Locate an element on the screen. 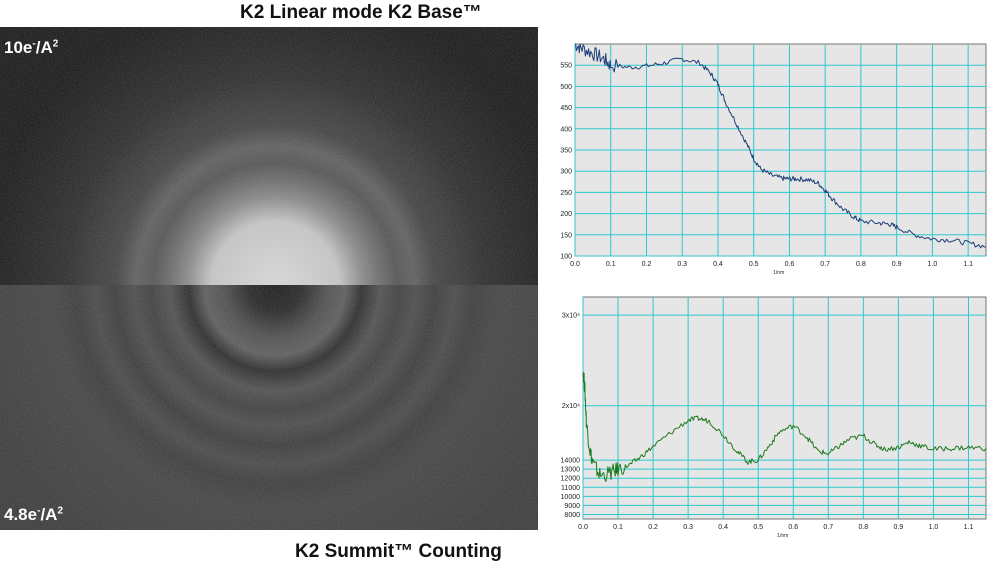 The height and width of the screenshot is (570, 1000). y-tick-label: 10000 is located at coordinates (571, 497).